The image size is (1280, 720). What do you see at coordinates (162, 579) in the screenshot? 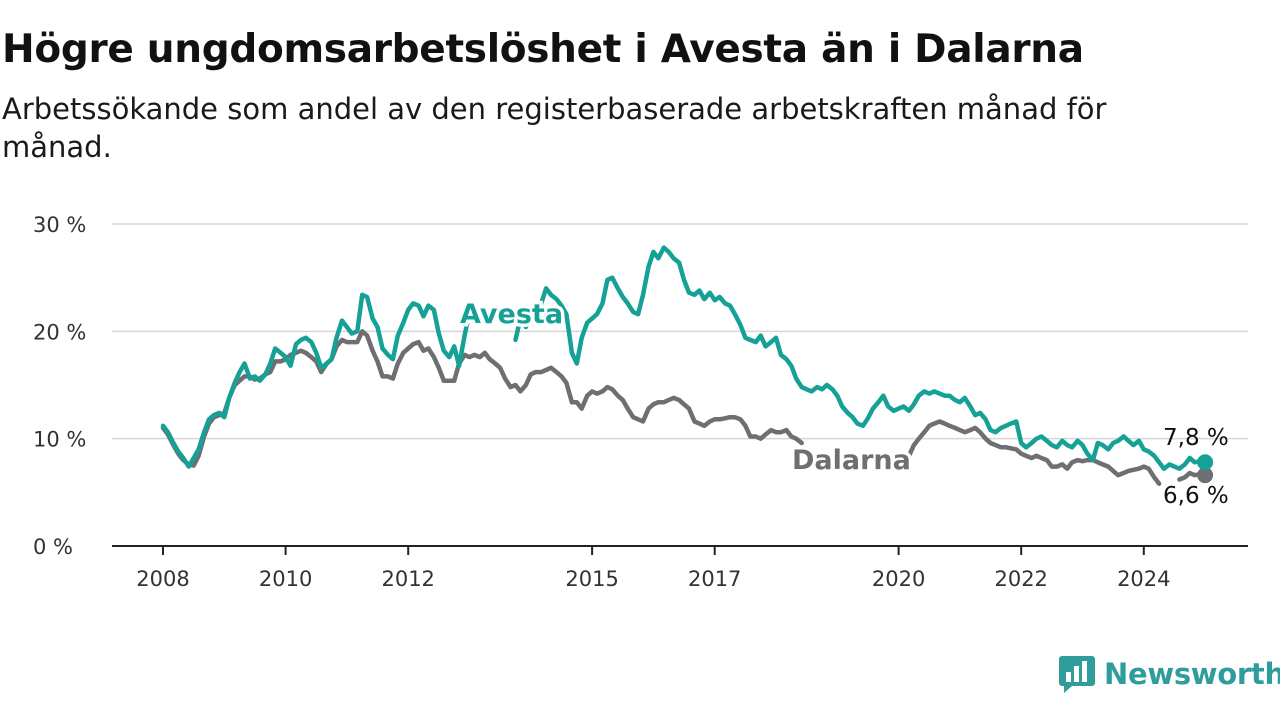
I see `x-tick-label: 2008` at bounding box center [162, 579].